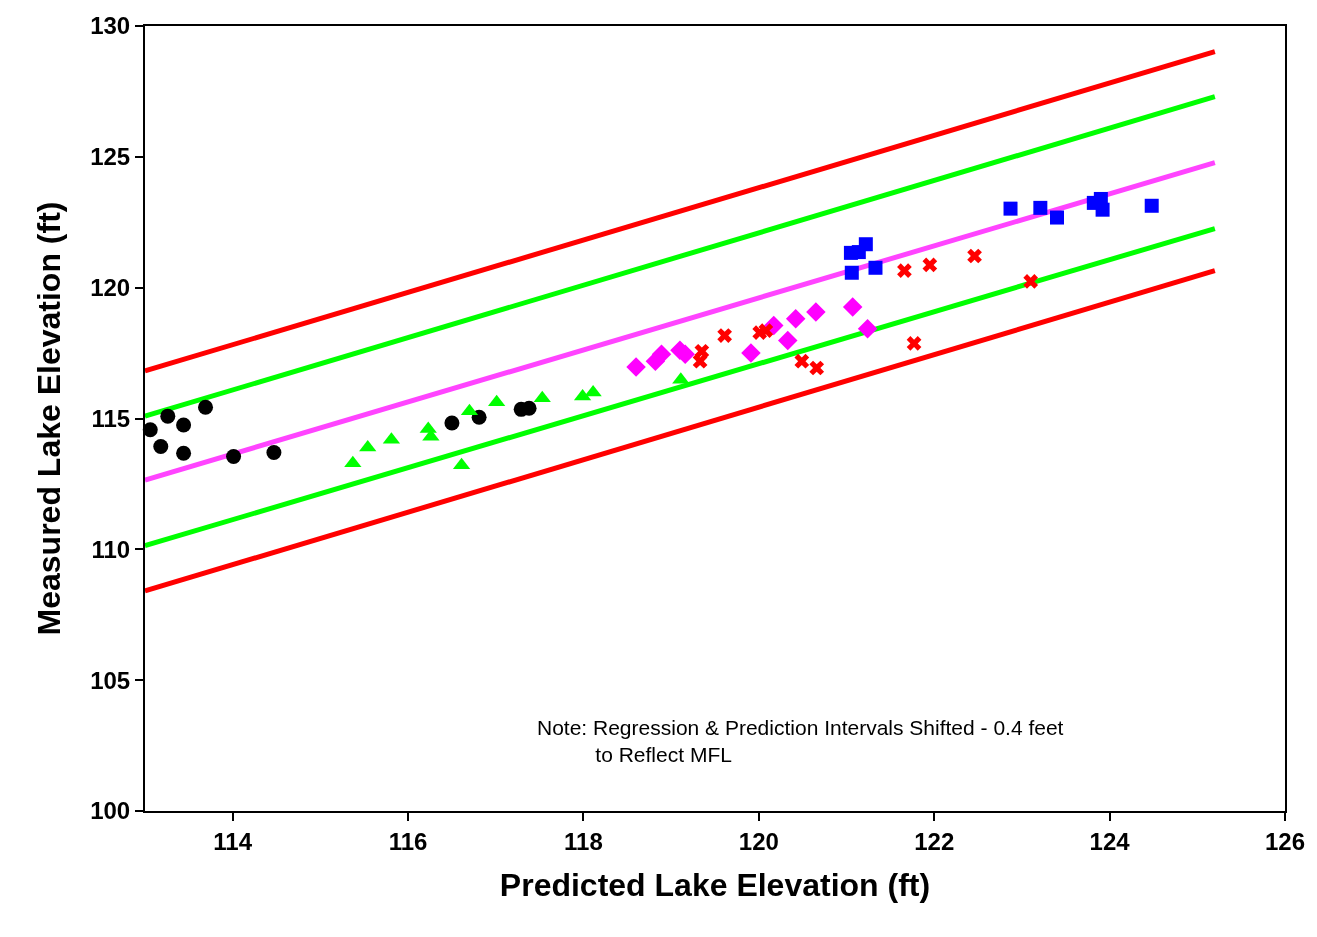  What do you see at coordinates (233, 841) in the screenshot?
I see `x-tick-label: 114` at bounding box center [233, 841].